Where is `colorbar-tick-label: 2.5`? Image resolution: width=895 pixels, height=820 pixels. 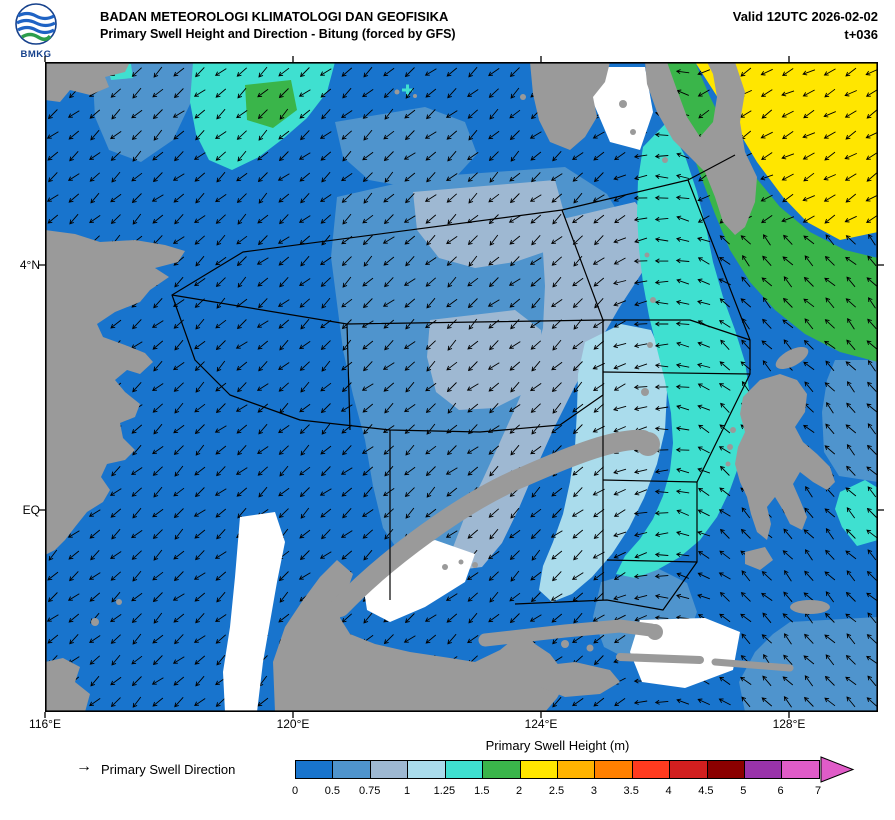
colorbar-tick-label: 2.5 is located at coordinates (556, 791).